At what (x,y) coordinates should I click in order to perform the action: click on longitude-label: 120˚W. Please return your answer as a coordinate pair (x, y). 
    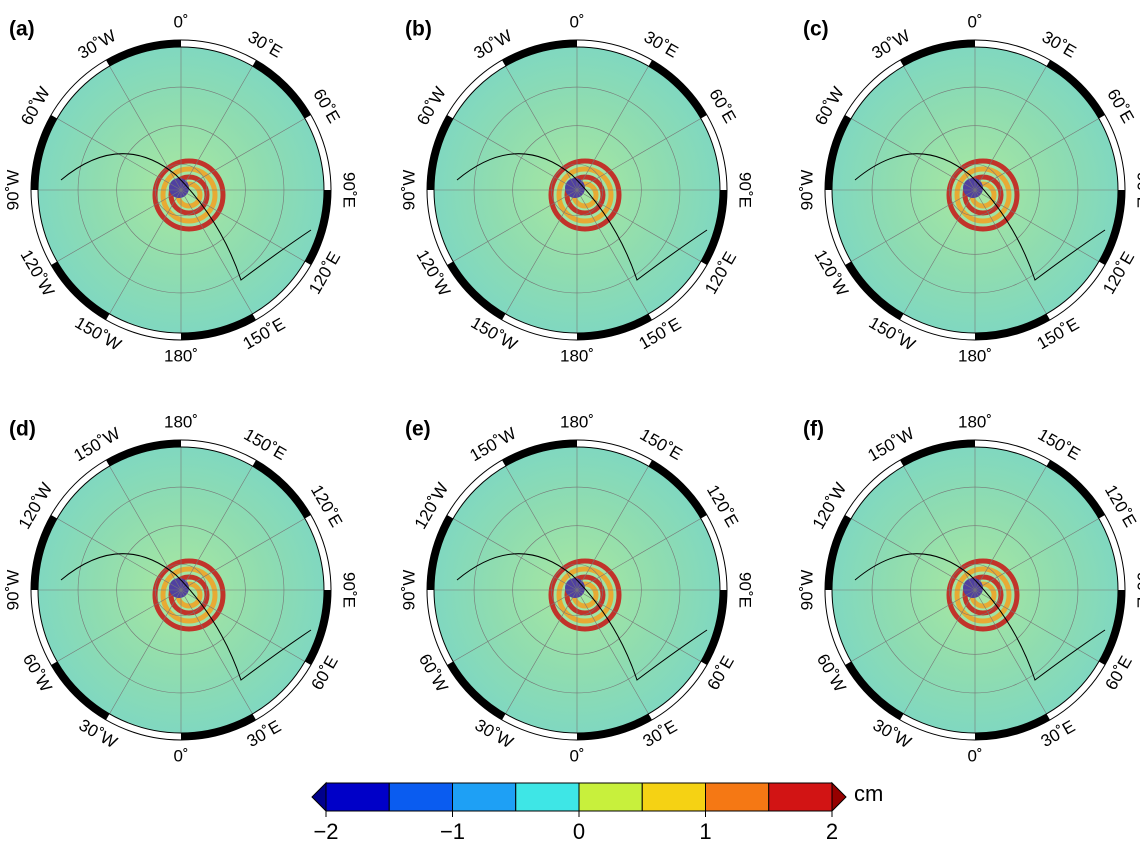
    Looking at the image, I should click on (831, 273).